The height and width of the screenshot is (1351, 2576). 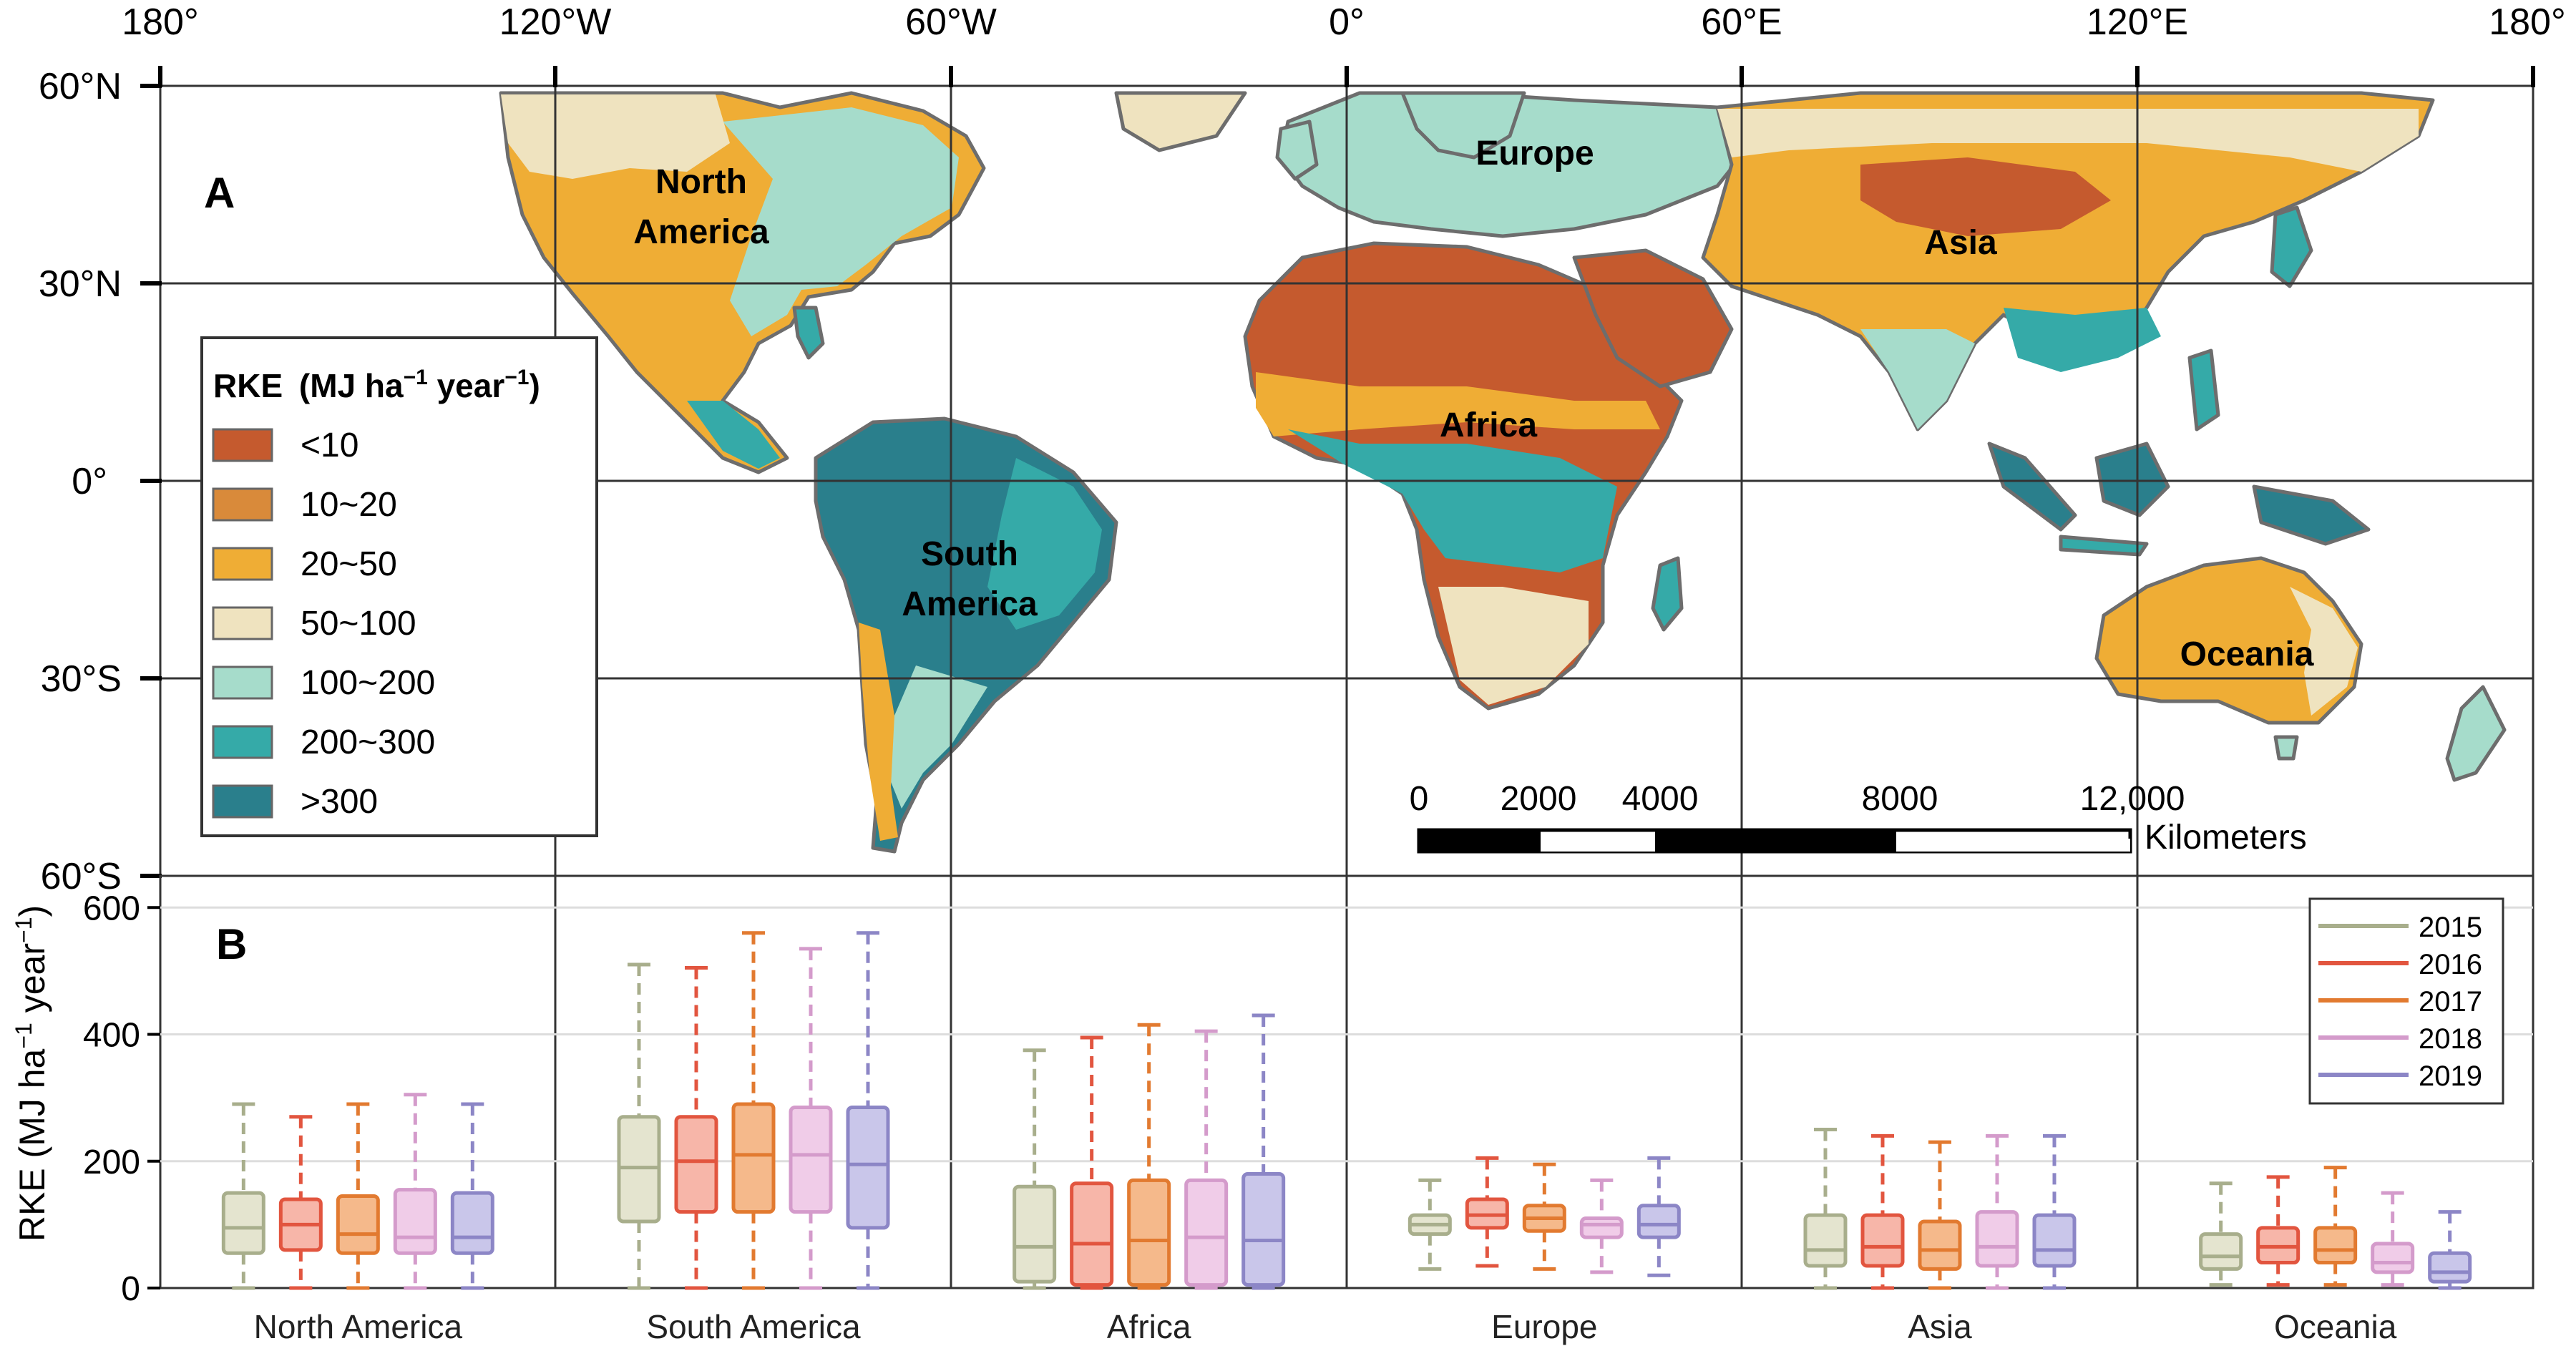 What do you see at coordinates (2226, 838) in the screenshot?
I see `scale-bar-unit: Kilometers` at bounding box center [2226, 838].